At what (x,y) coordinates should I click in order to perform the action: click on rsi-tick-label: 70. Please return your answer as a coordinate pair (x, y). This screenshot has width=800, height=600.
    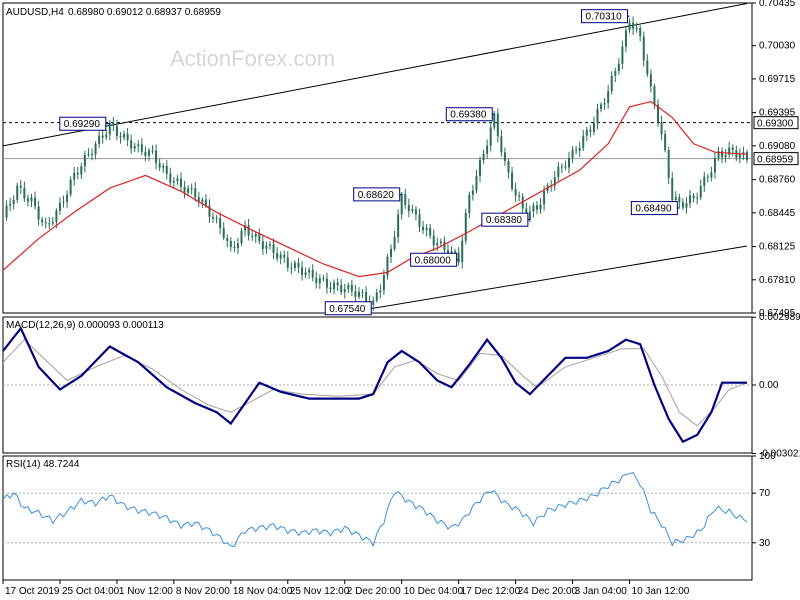
    Looking at the image, I should click on (765, 493).